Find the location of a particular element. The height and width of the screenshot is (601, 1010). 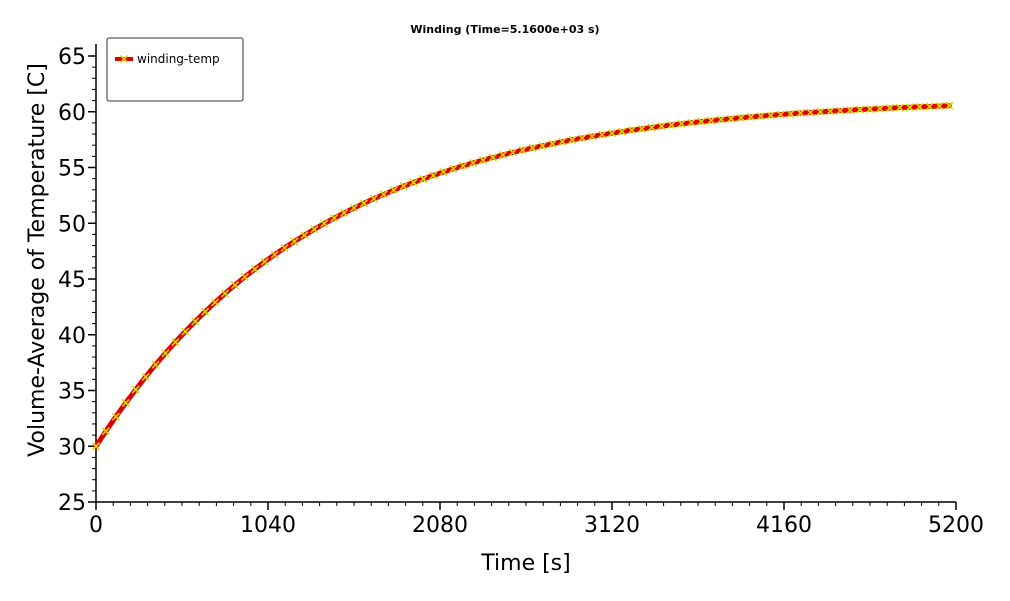

x-tick-label: 1040 is located at coordinates (268, 525).